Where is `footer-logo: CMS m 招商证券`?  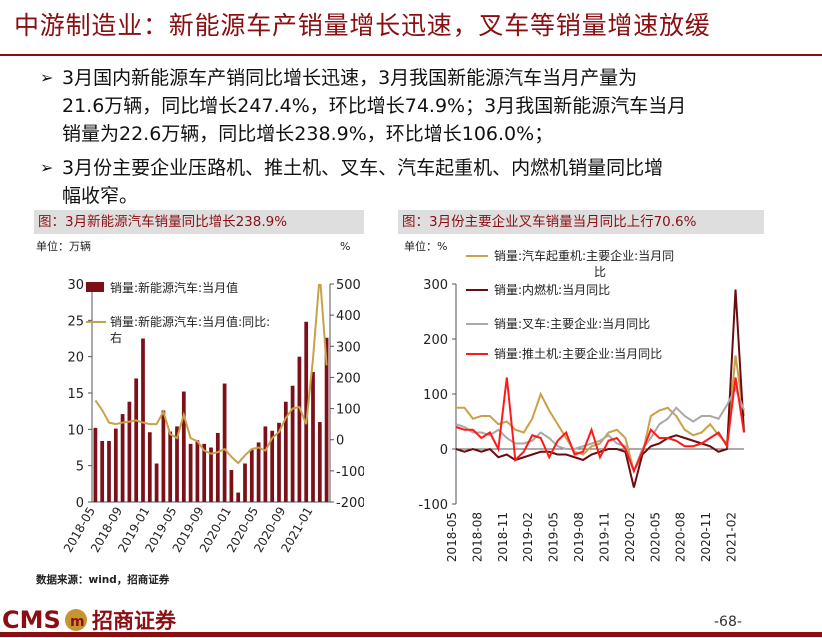 footer-logo: CMS m 招商证券 is located at coordinates (100, 619).